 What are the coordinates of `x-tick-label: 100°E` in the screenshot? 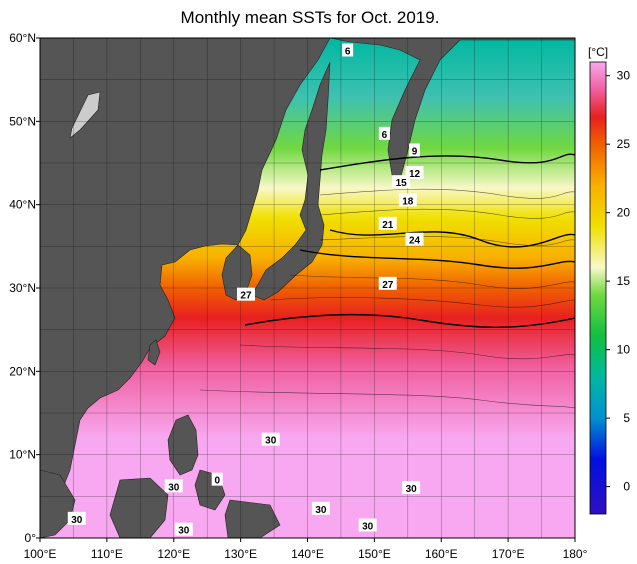 It's located at (40, 554).